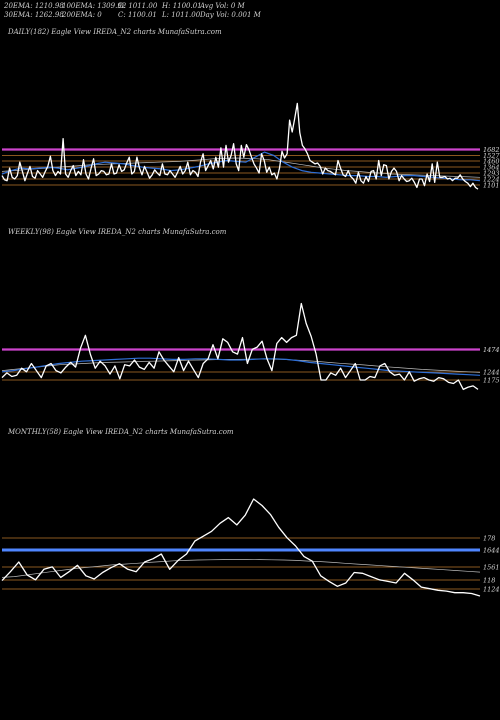 The width and height of the screenshot is (500, 720). I want to click on header-day-vol: Day Vol: 0.001 M, so click(230, 15).